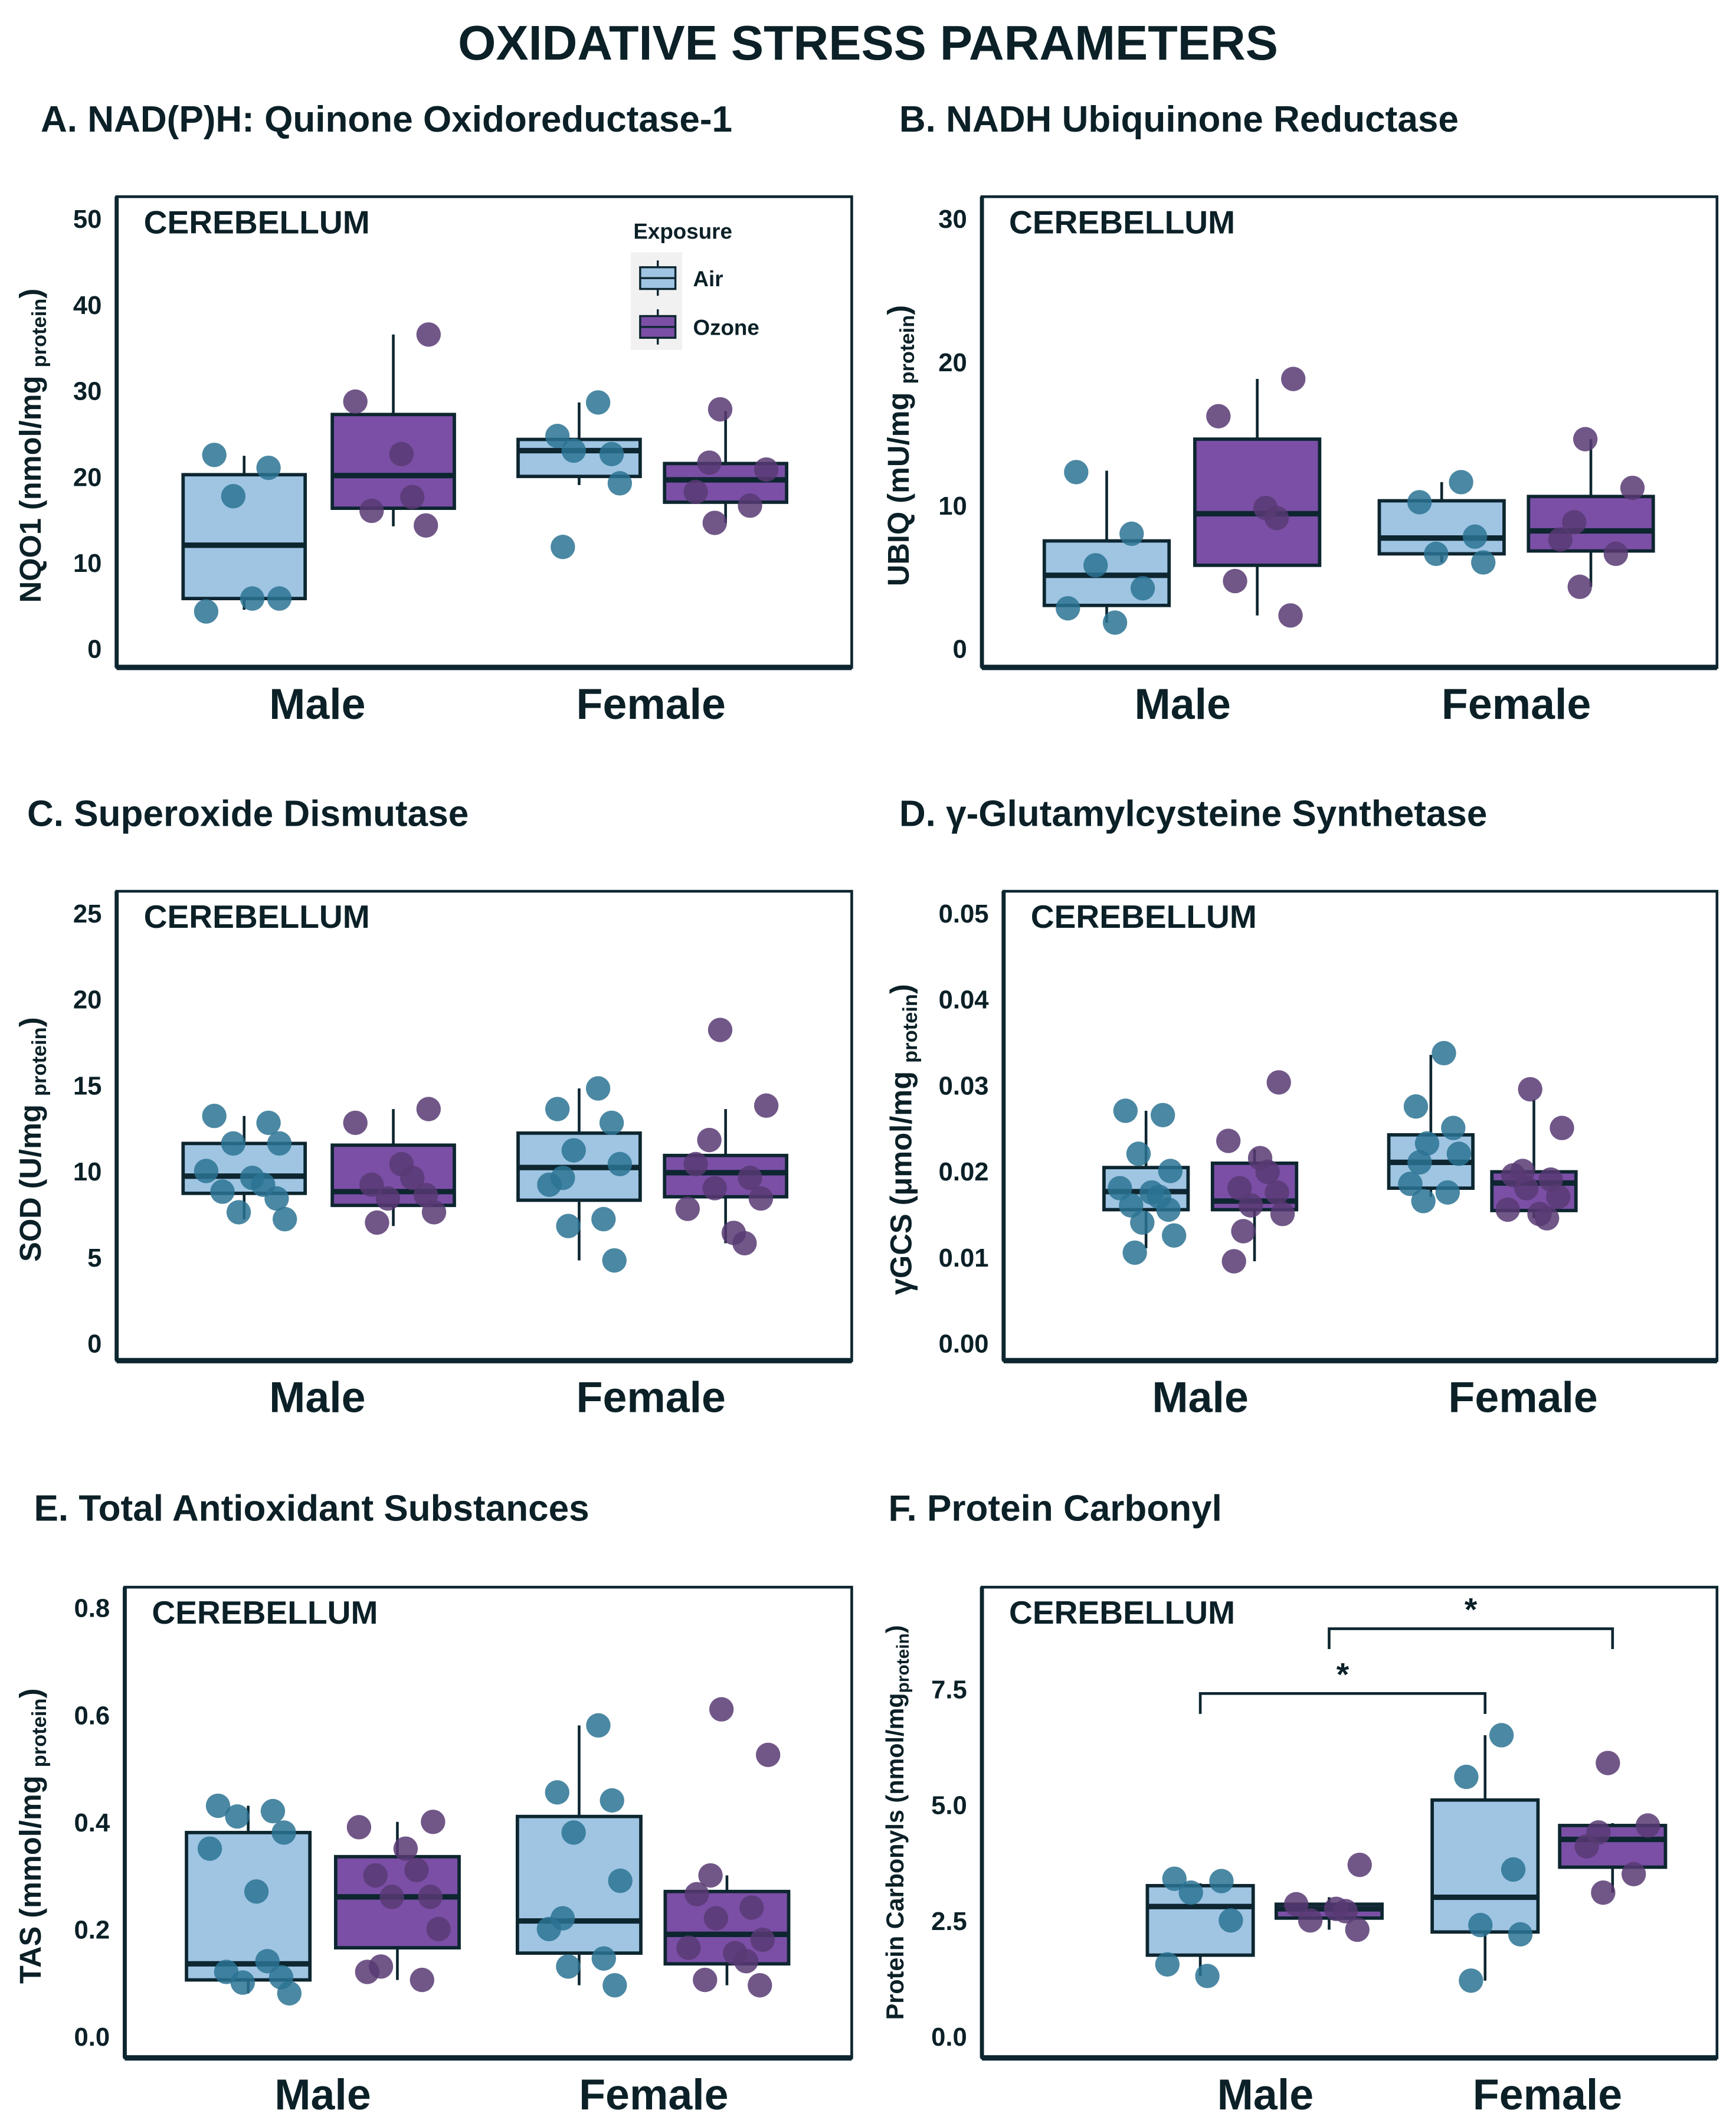 This screenshot has width=1736, height=2123. Describe the element at coordinates (94, 1258) in the screenshot. I see `y-tick-label: 5` at that location.